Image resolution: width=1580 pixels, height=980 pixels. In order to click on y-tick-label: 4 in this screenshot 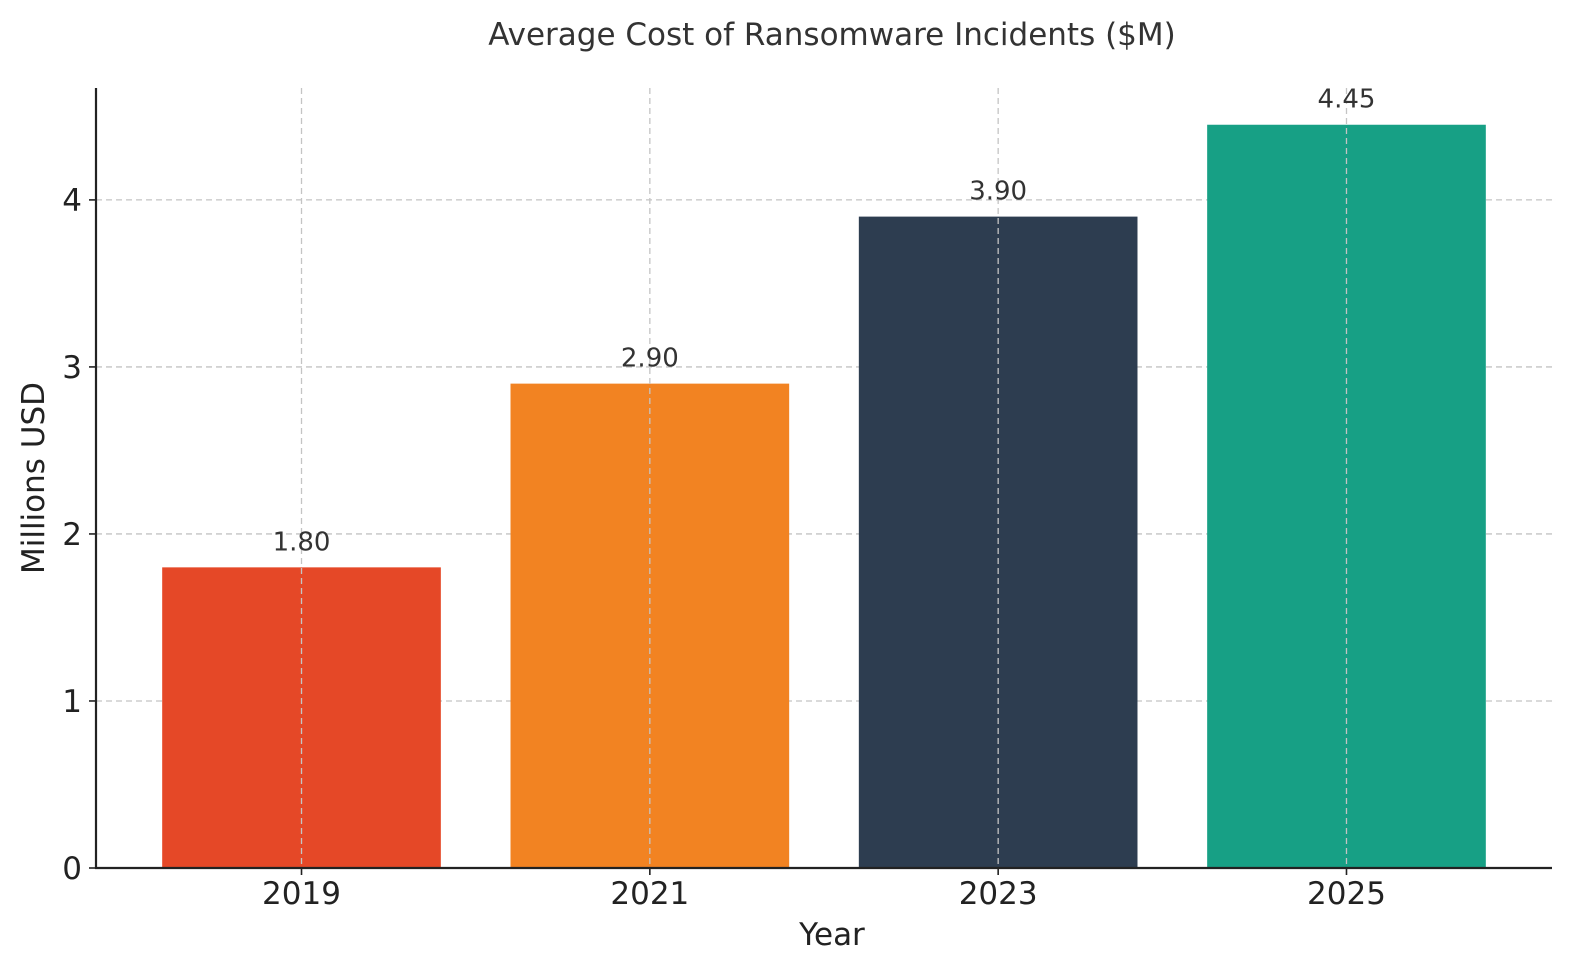, I will do `click(72, 201)`.